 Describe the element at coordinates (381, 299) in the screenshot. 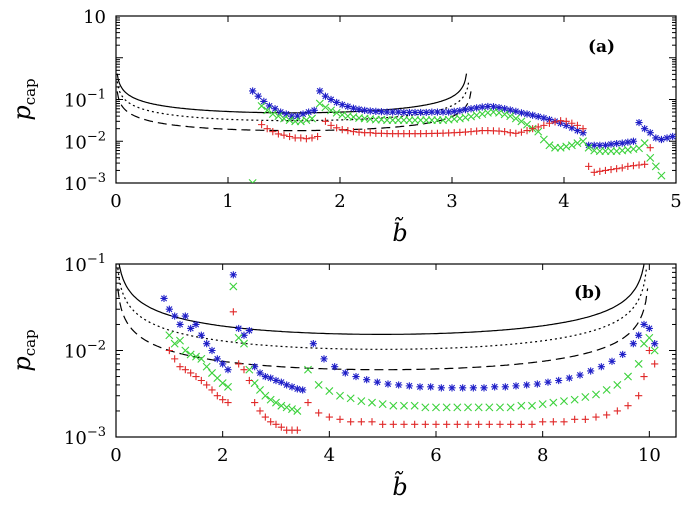

I see `theory-curve-solid` at that location.